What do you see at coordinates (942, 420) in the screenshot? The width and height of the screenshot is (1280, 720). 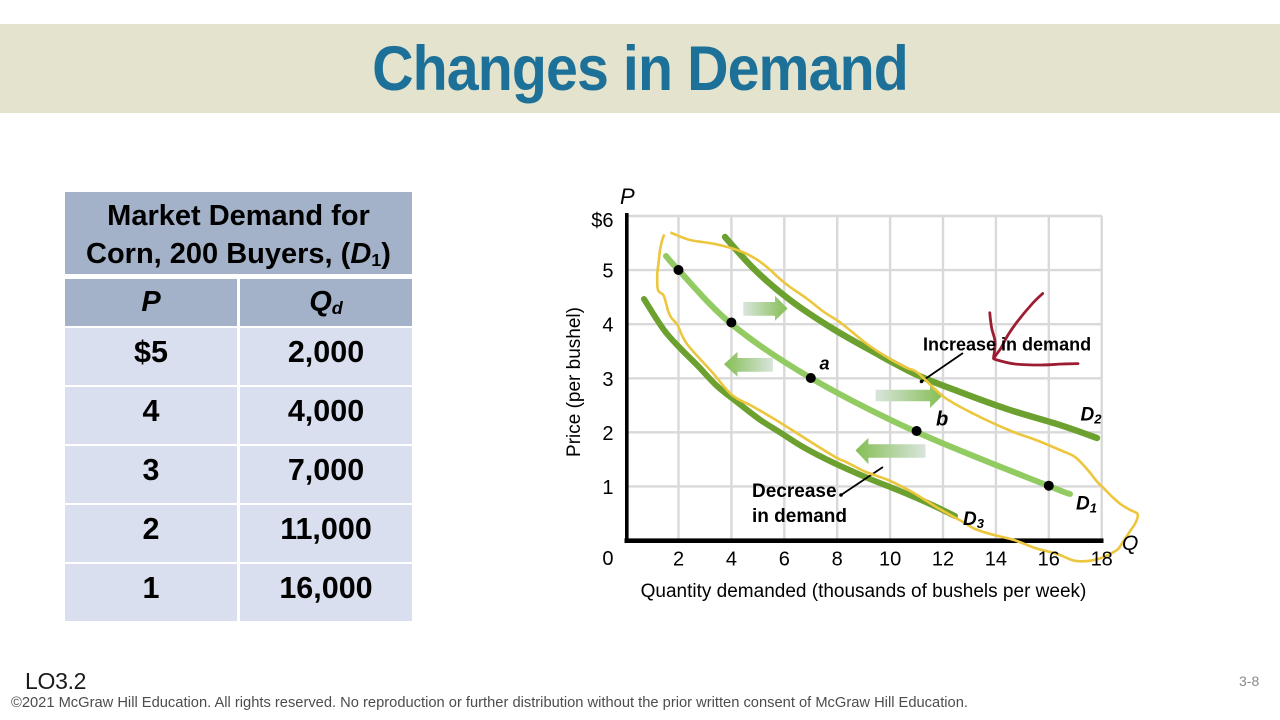 I see `svg-text: b` at bounding box center [942, 420].